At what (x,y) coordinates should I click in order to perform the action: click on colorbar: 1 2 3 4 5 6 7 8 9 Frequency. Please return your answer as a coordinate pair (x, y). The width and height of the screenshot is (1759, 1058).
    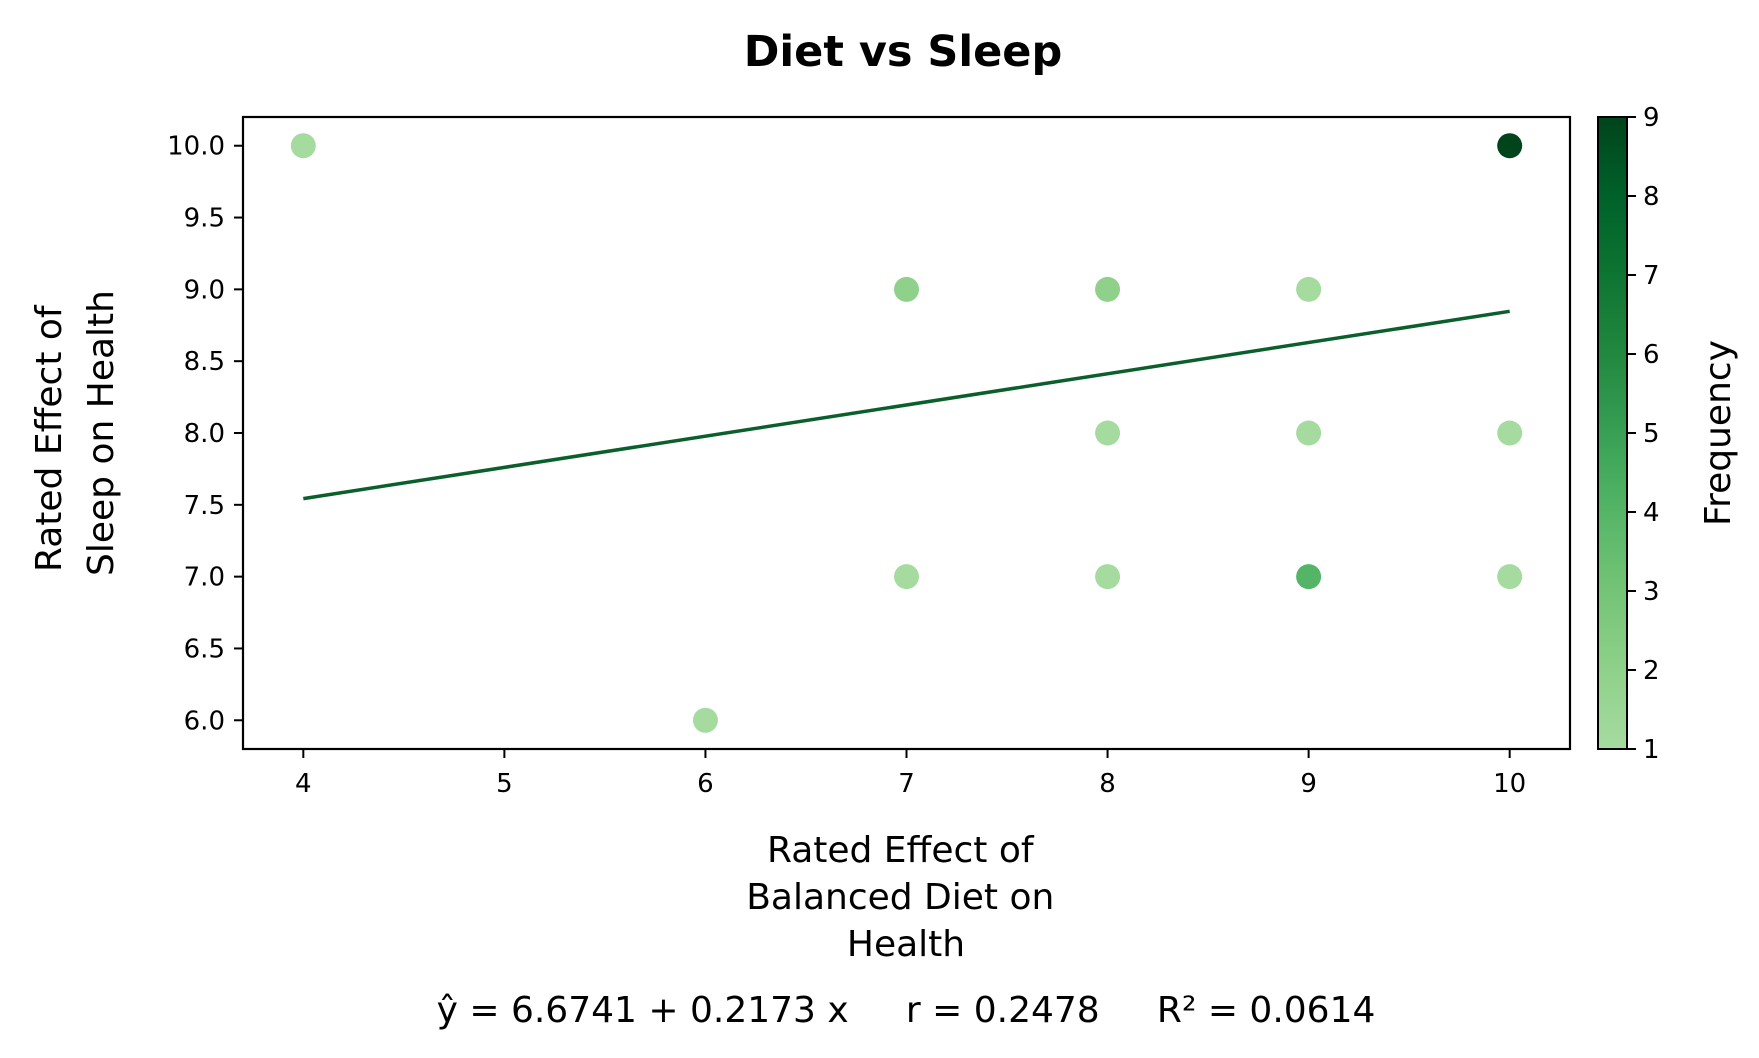
    Looking at the image, I should click on (1668, 434).